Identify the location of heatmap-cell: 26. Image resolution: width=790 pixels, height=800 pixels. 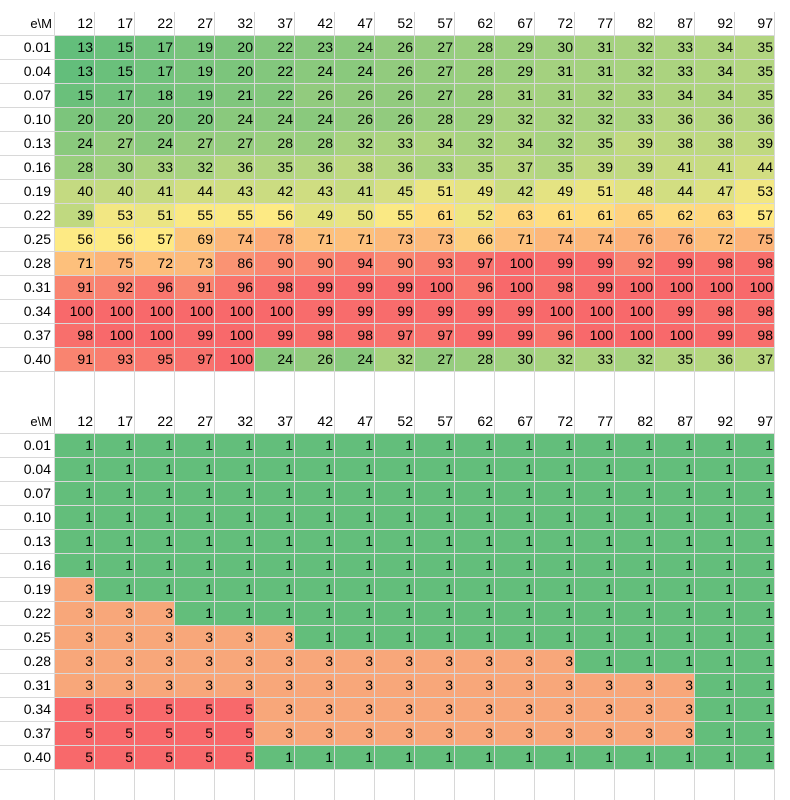
(395, 48).